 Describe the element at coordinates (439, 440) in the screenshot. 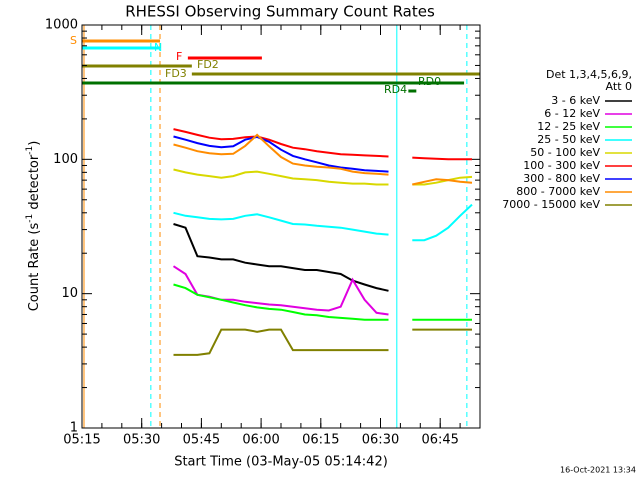

I see `x-tick-label: 06:45` at that location.